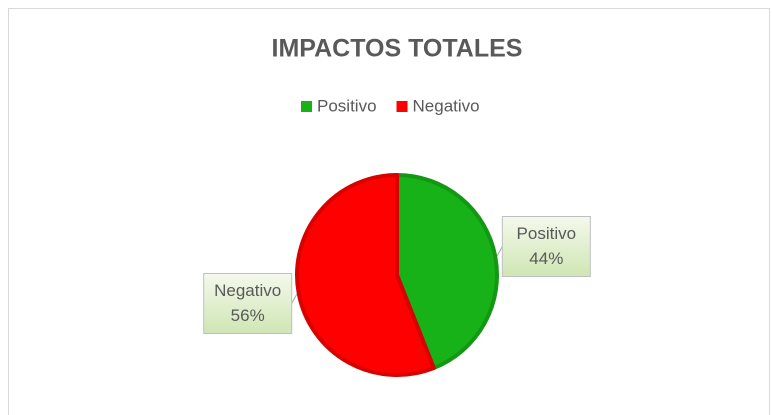 Image resolution: width=772 pixels, height=415 pixels. Describe the element at coordinates (347, 105) in the screenshot. I see `legend-label: Positivo` at that location.